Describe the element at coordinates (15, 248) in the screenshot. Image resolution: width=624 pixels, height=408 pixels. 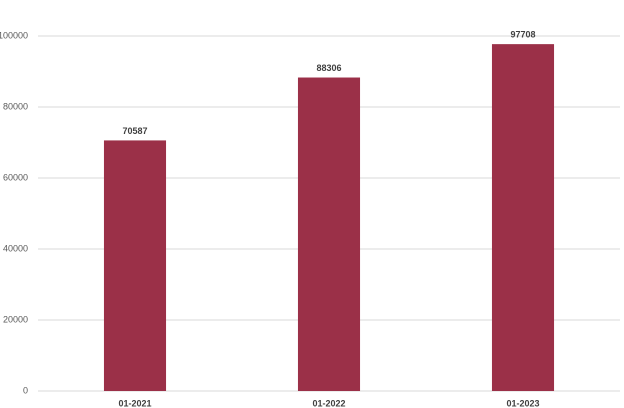
I see `y-tick-label: 40000` at that location.